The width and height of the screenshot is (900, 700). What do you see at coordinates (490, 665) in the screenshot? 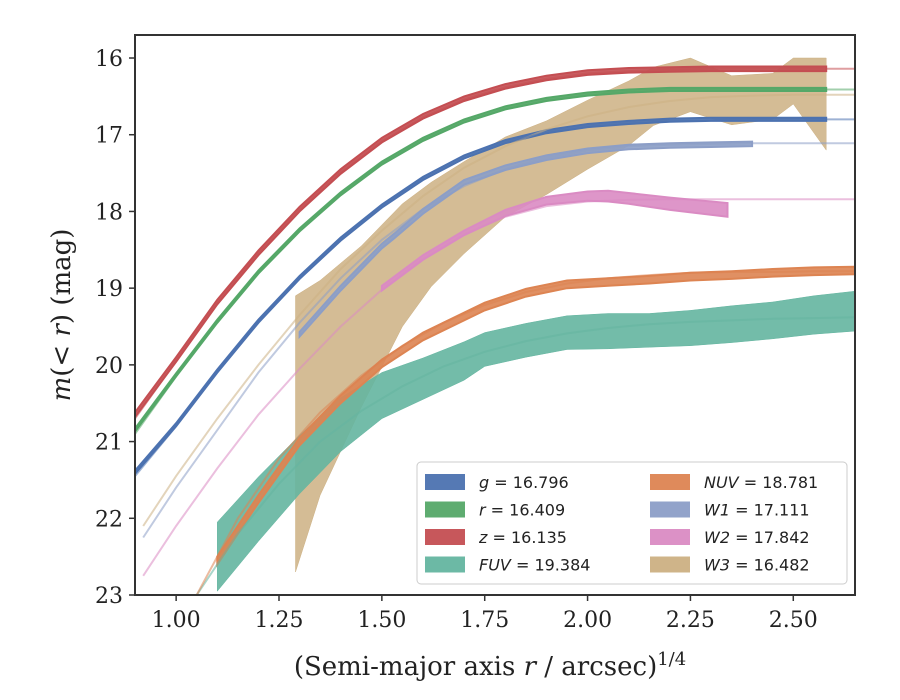
I see `x-axis-title: (Semi-major axis r / arcsec)1/4` at bounding box center [490, 665].